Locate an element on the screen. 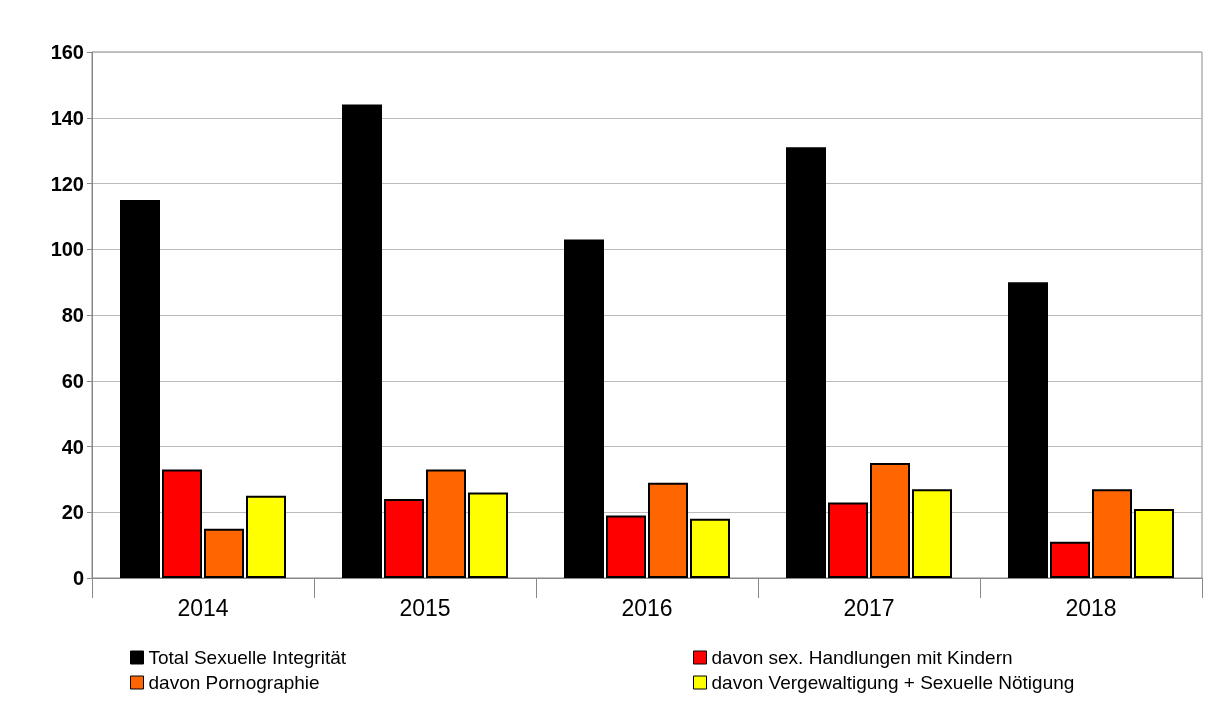  y-tick-label: 20 is located at coordinates (72, 512).